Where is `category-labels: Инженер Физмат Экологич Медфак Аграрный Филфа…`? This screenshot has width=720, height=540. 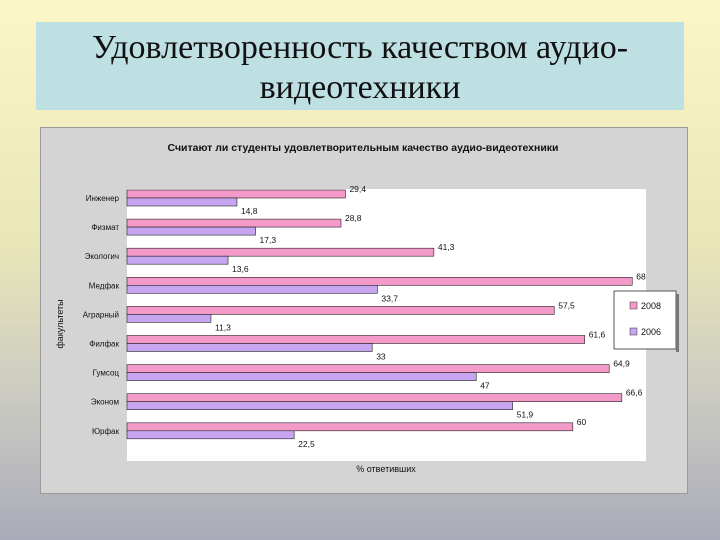 category-labels: Инженер Физмат Экологич Медфак Аграрный Филфа… is located at coordinates (101, 315).